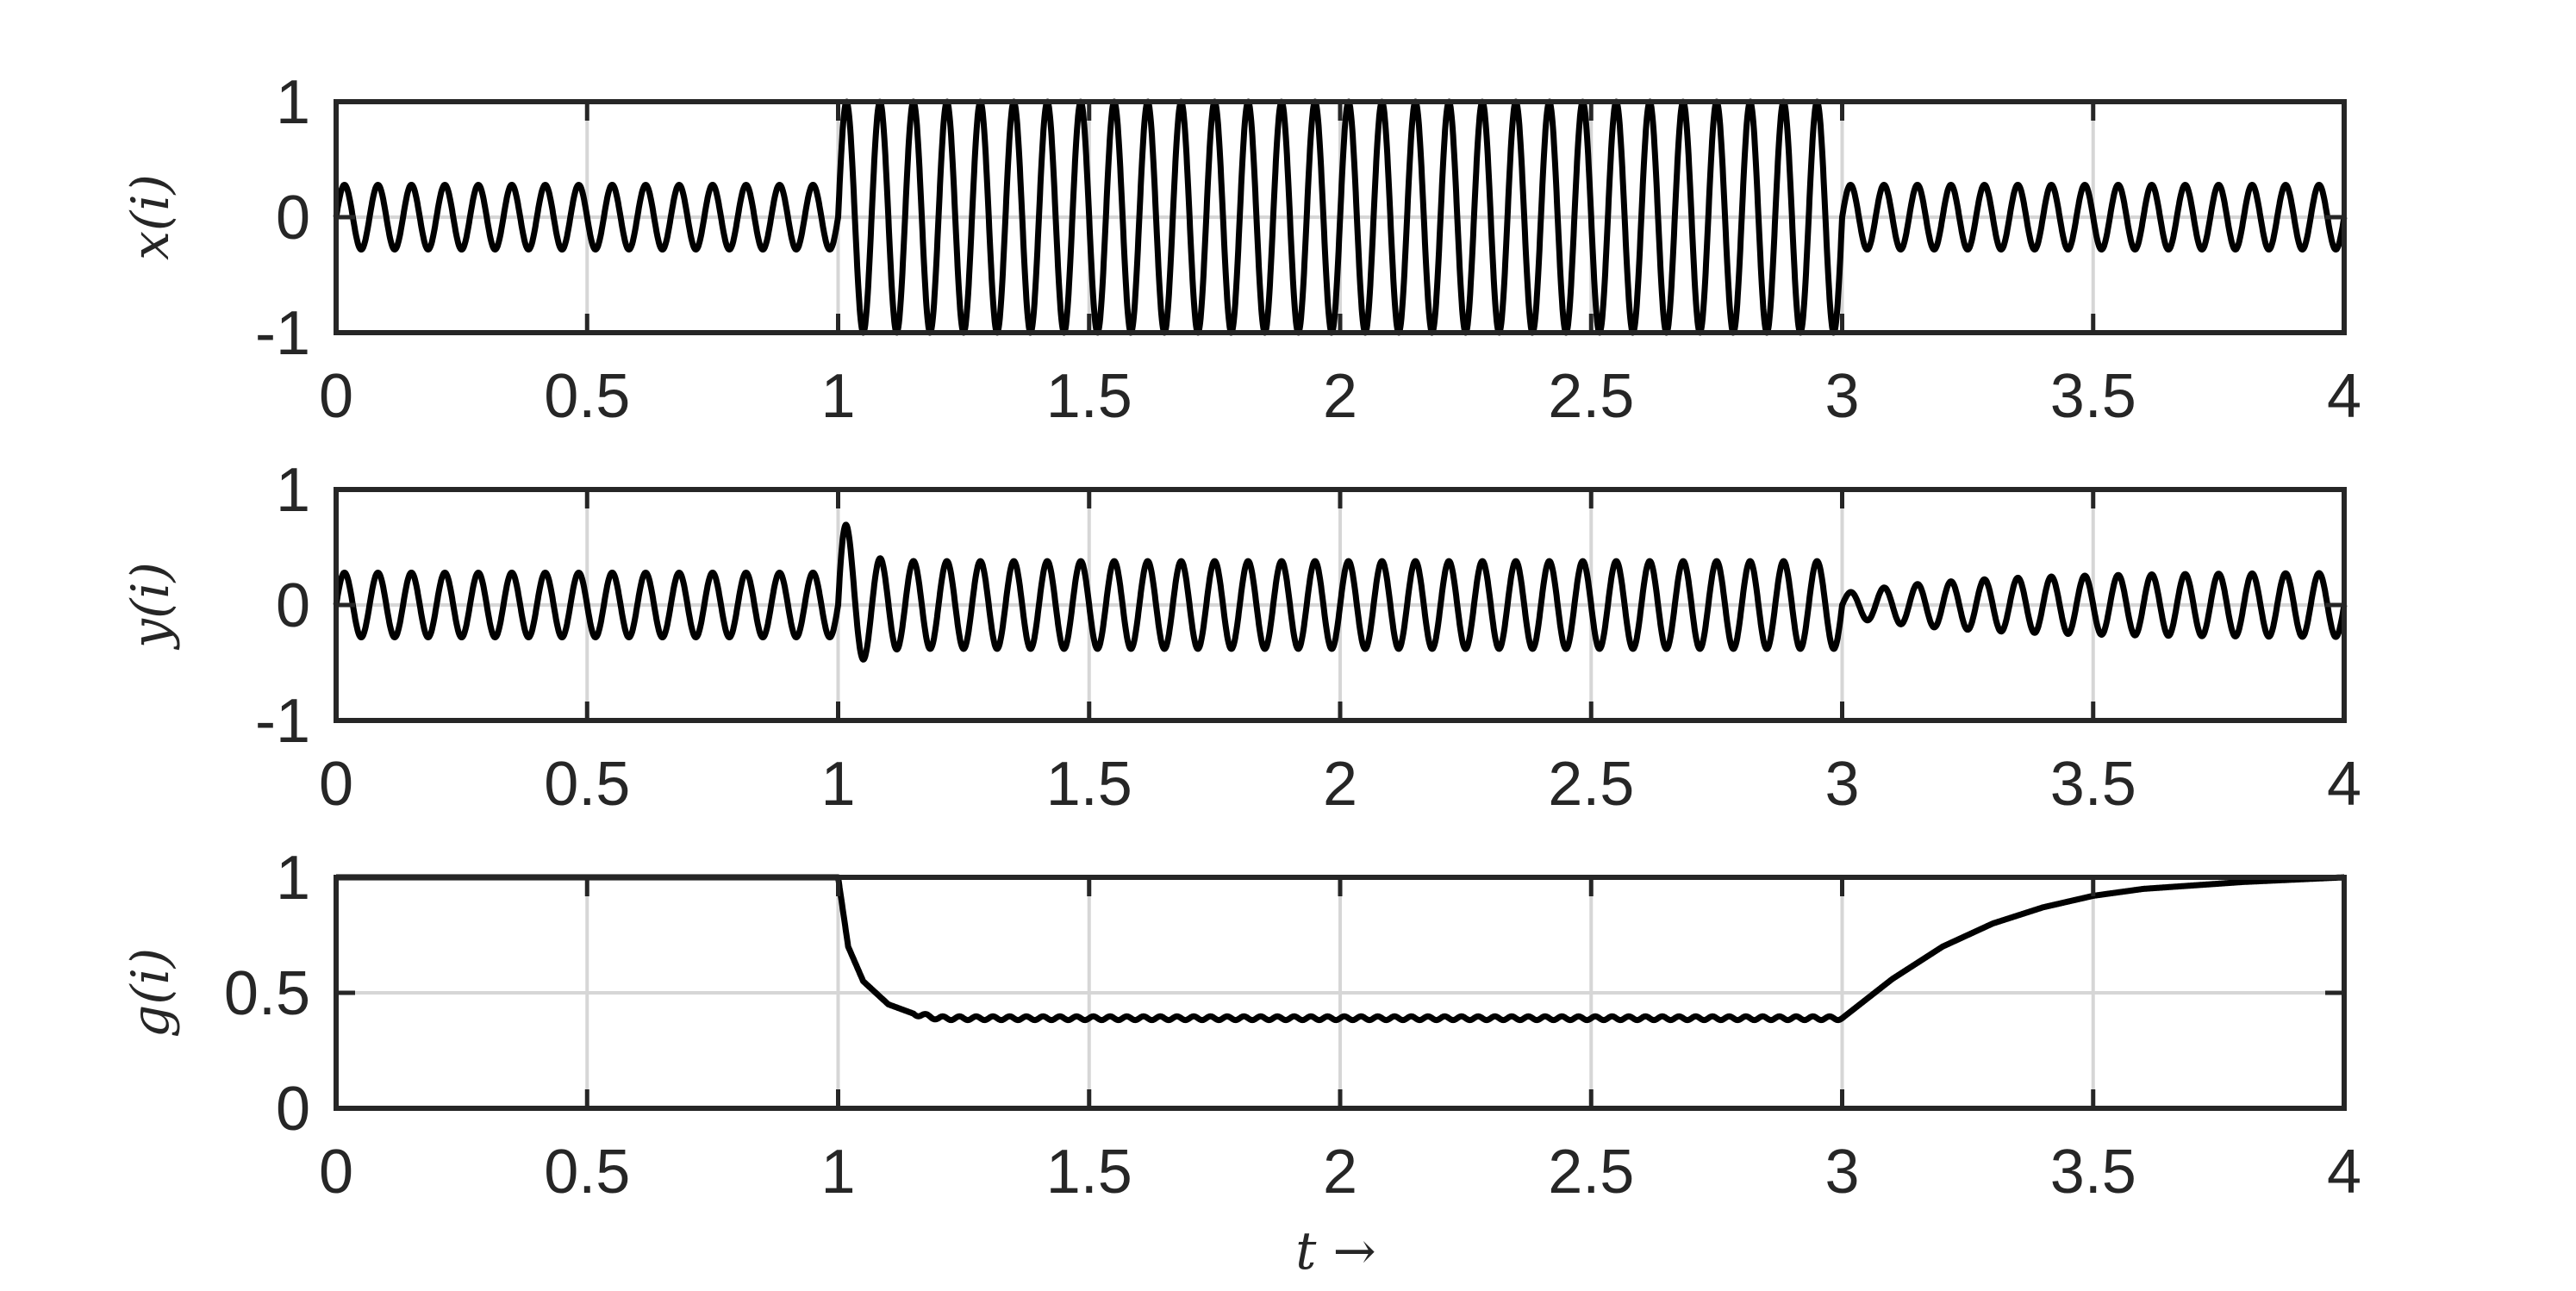 The width and height of the screenshot is (2576, 1291). What do you see at coordinates (151, 606) in the screenshot?
I see `y-axis-label: y(i)` at bounding box center [151, 606].